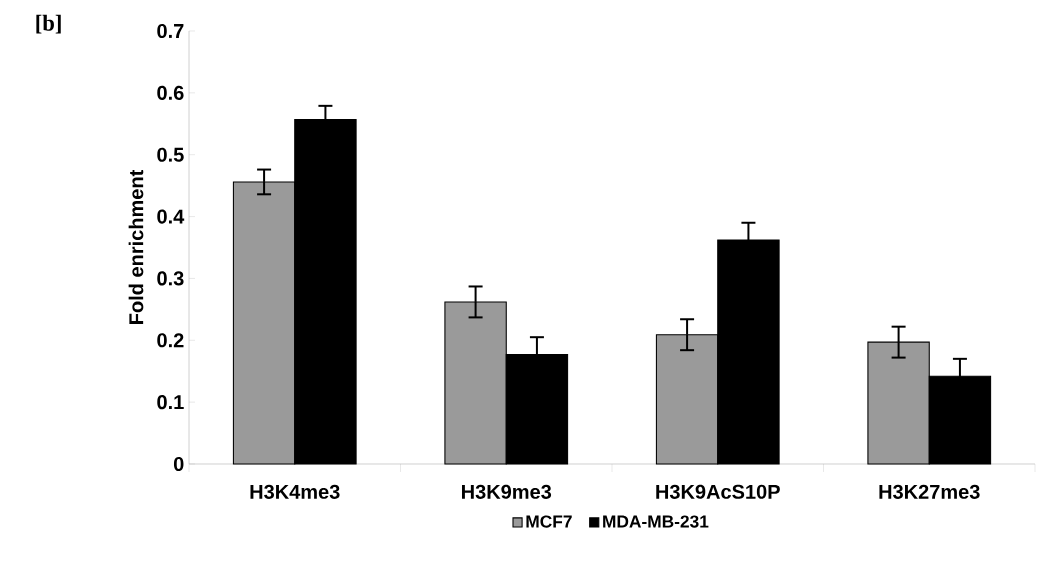 The width and height of the screenshot is (1038, 564). What do you see at coordinates (170, 278) in the screenshot?
I see `y-tick-label: 0.3` at bounding box center [170, 278].